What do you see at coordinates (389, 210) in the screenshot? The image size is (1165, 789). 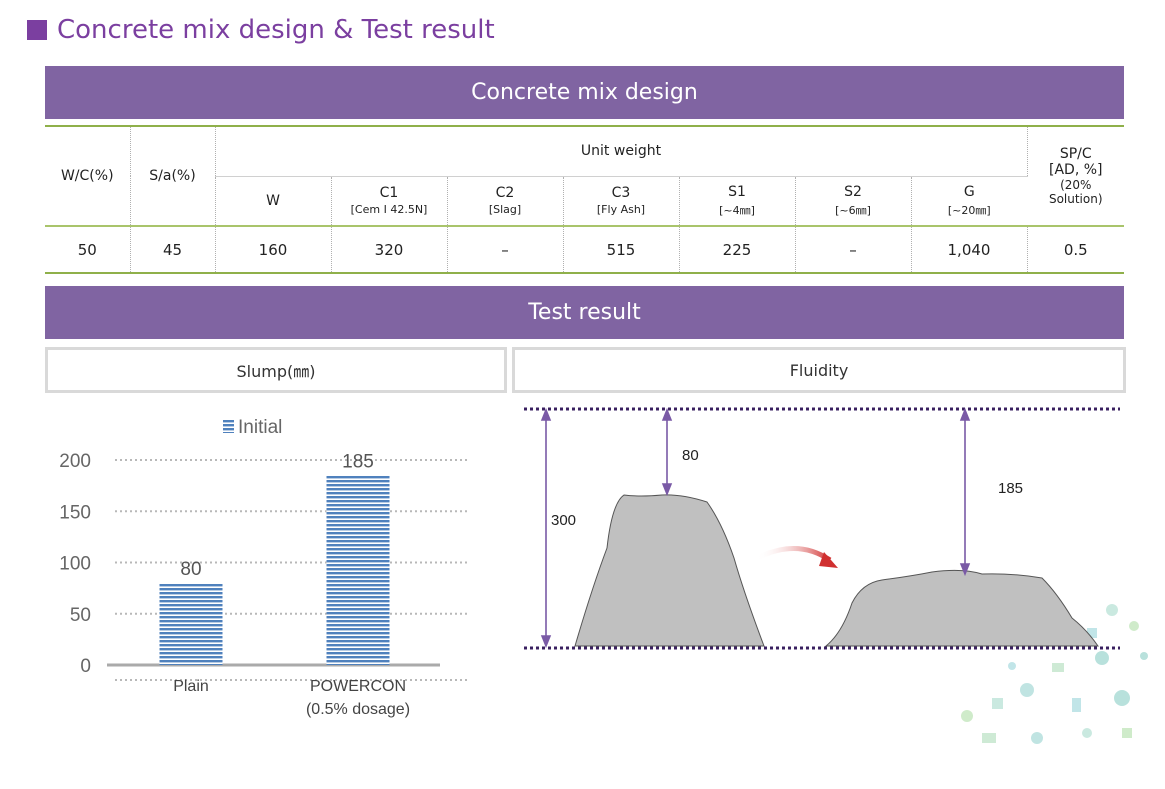 I see `sub-header-detail: [Cem Ⅰ 42.5N]` at bounding box center [389, 210].